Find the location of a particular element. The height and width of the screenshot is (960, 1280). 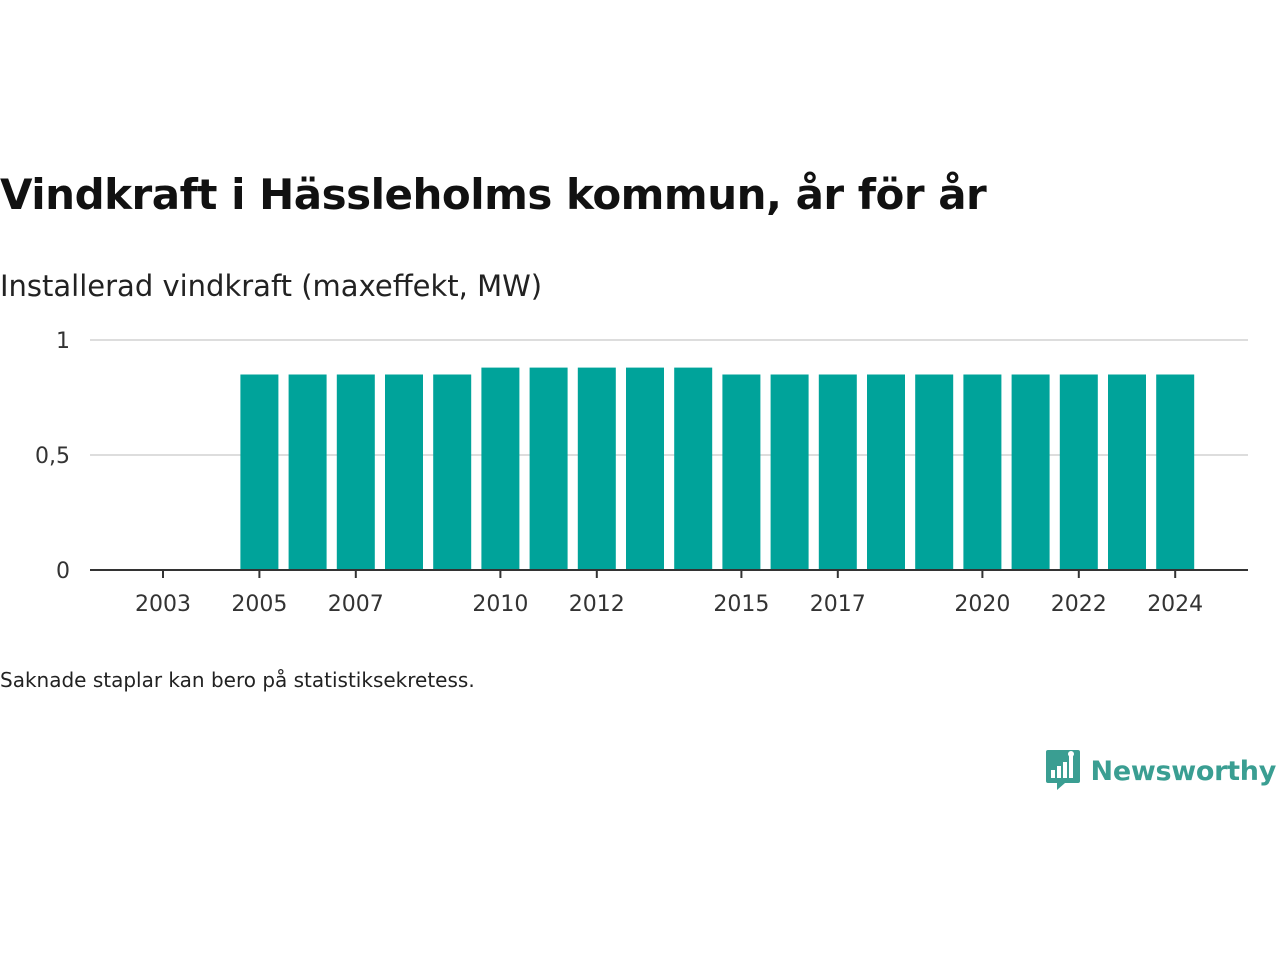

bar-2007: 2007: 0.85 is located at coordinates (355, 472).